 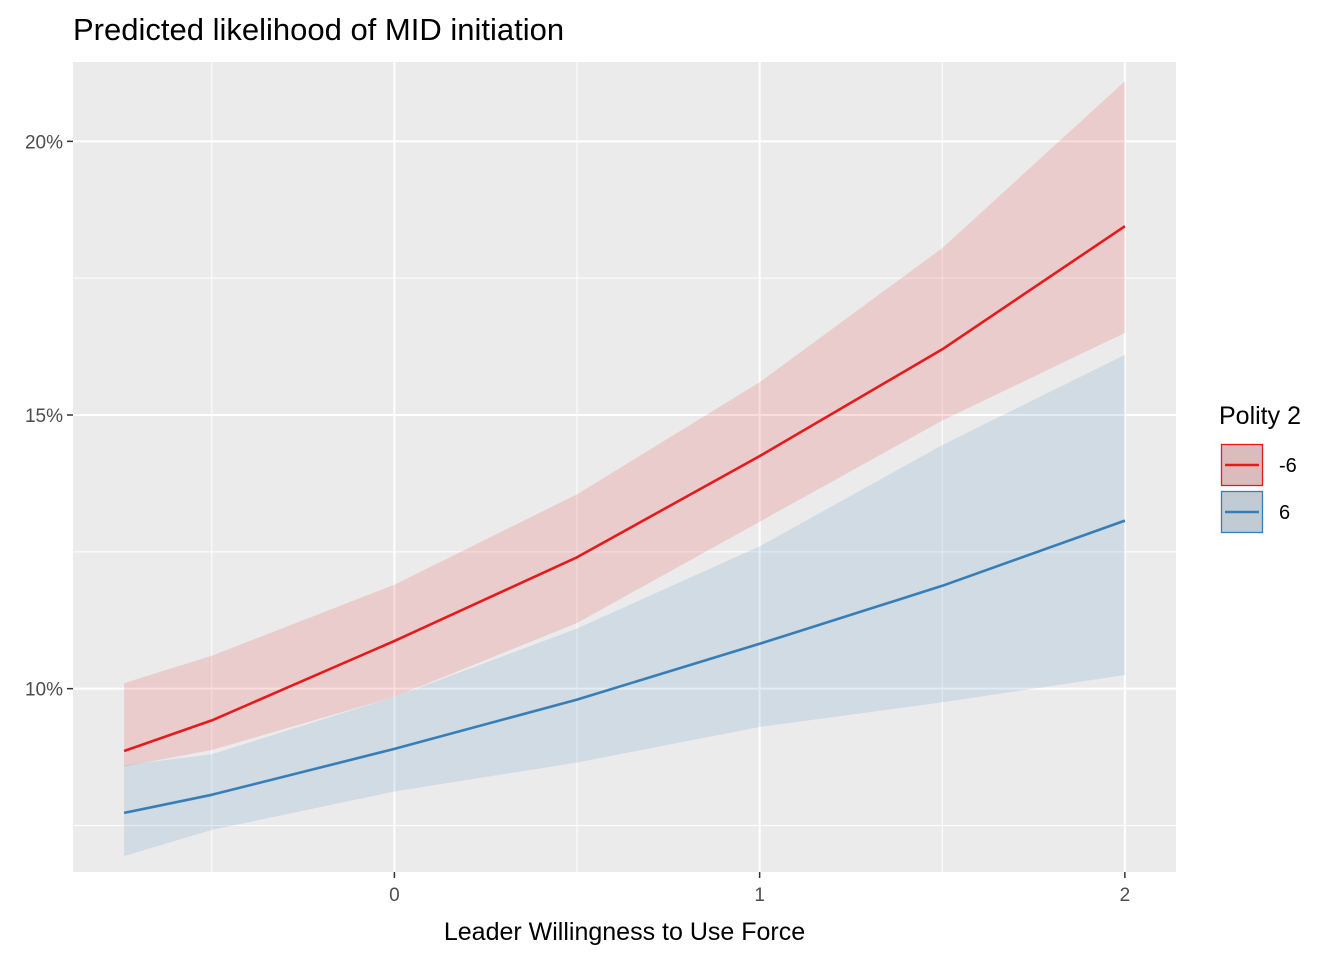 I want to click on x-axis: 0 1 2, so click(x=759, y=889).